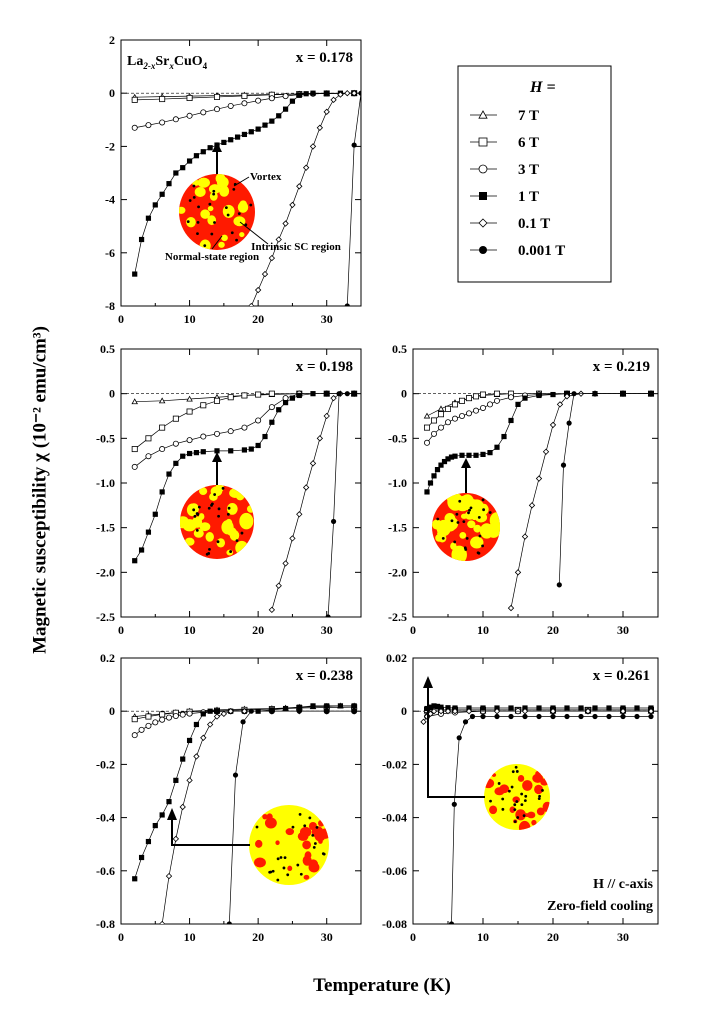 This screenshot has height=1015, width=706. Describe the element at coordinates (107, 658) in the screenshot. I see `y-tick-label: 0.2` at that location.